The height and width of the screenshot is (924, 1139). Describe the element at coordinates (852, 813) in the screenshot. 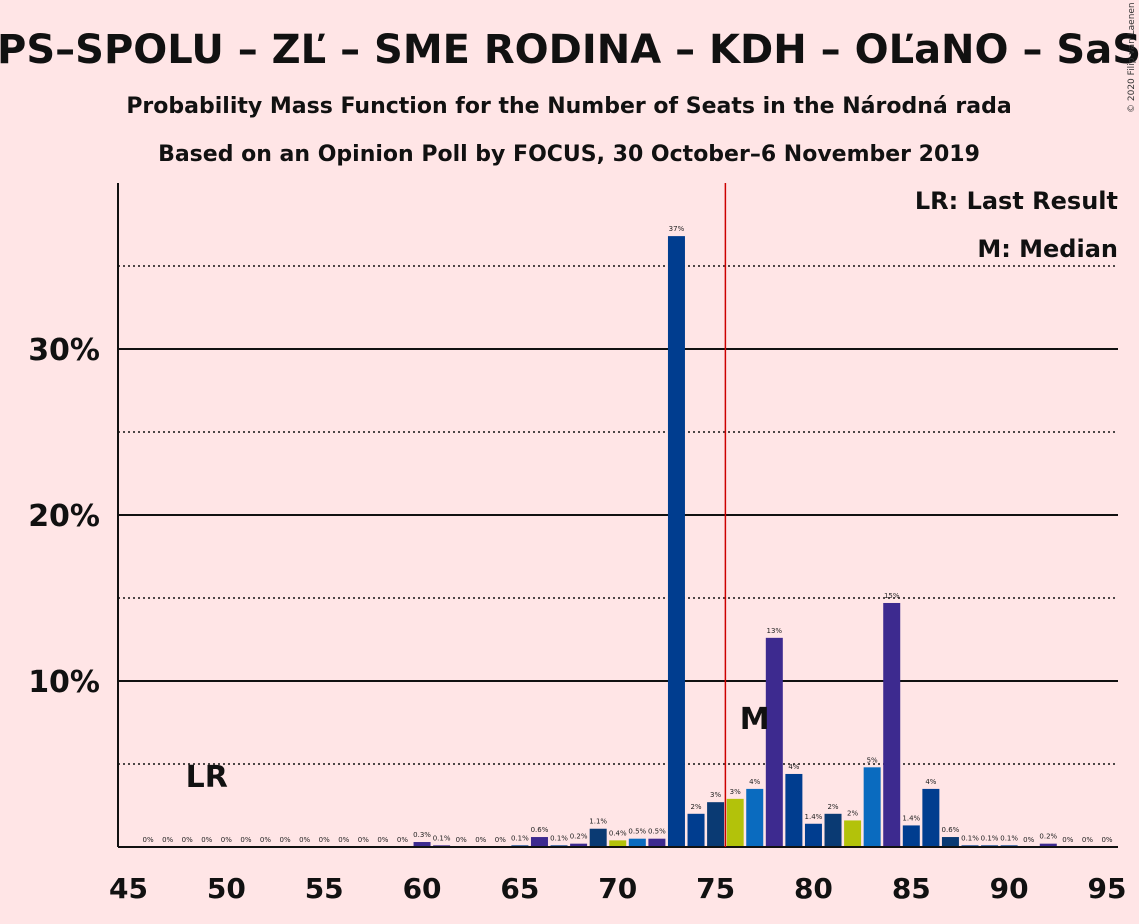

I see `data-label-seat-82: 2%` at that location.